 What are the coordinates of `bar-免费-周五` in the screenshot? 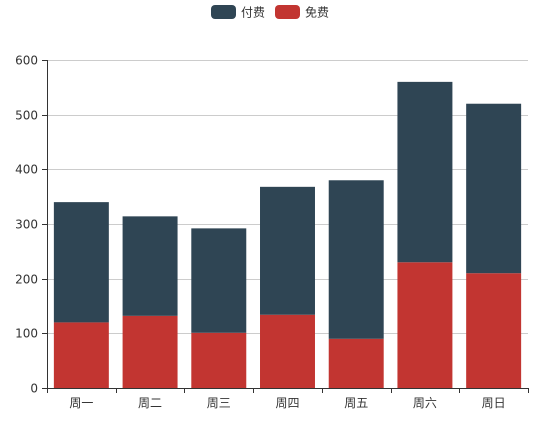 It's located at (356, 363).